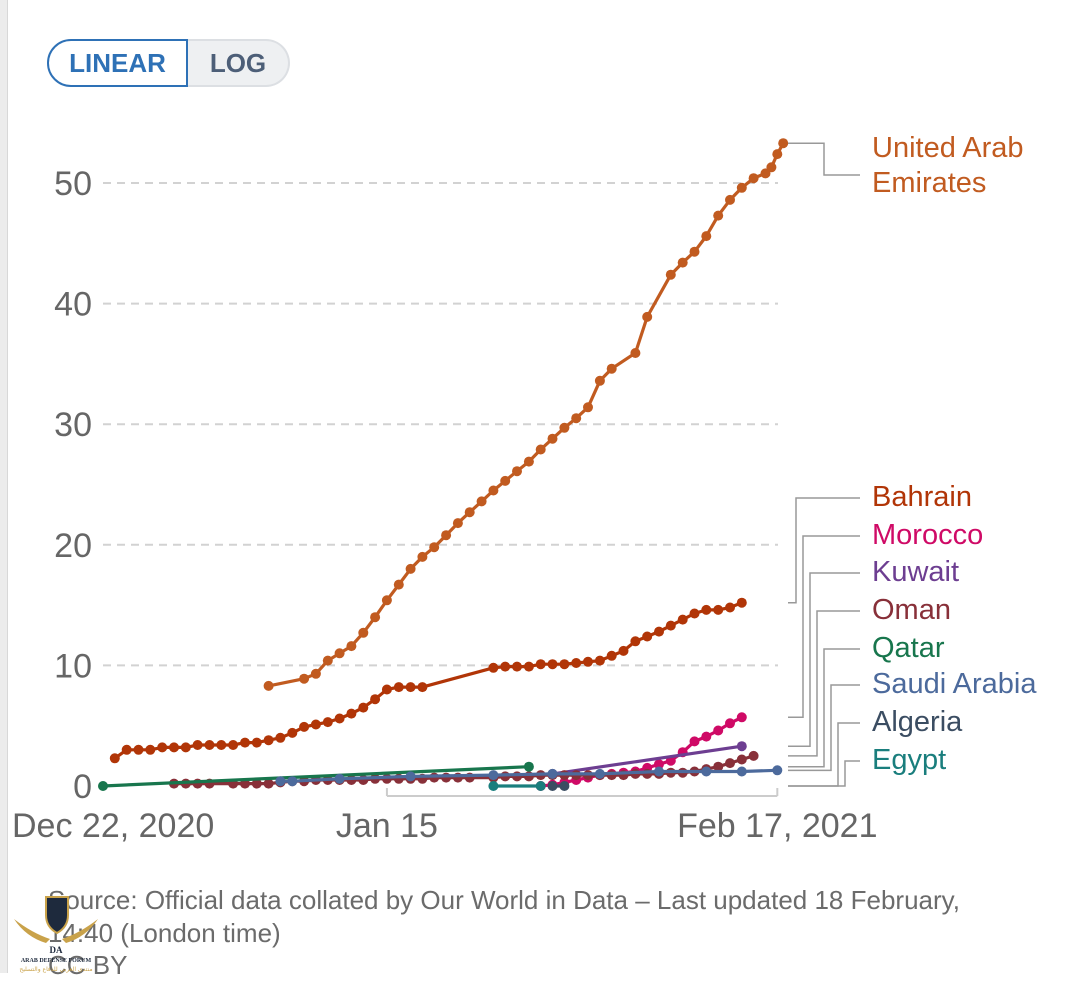 Image resolution: width=1079 pixels, height=981 pixels. Describe the element at coordinates (922, 497) in the screenshot. I see `legend-label: Bahrain` at that location.